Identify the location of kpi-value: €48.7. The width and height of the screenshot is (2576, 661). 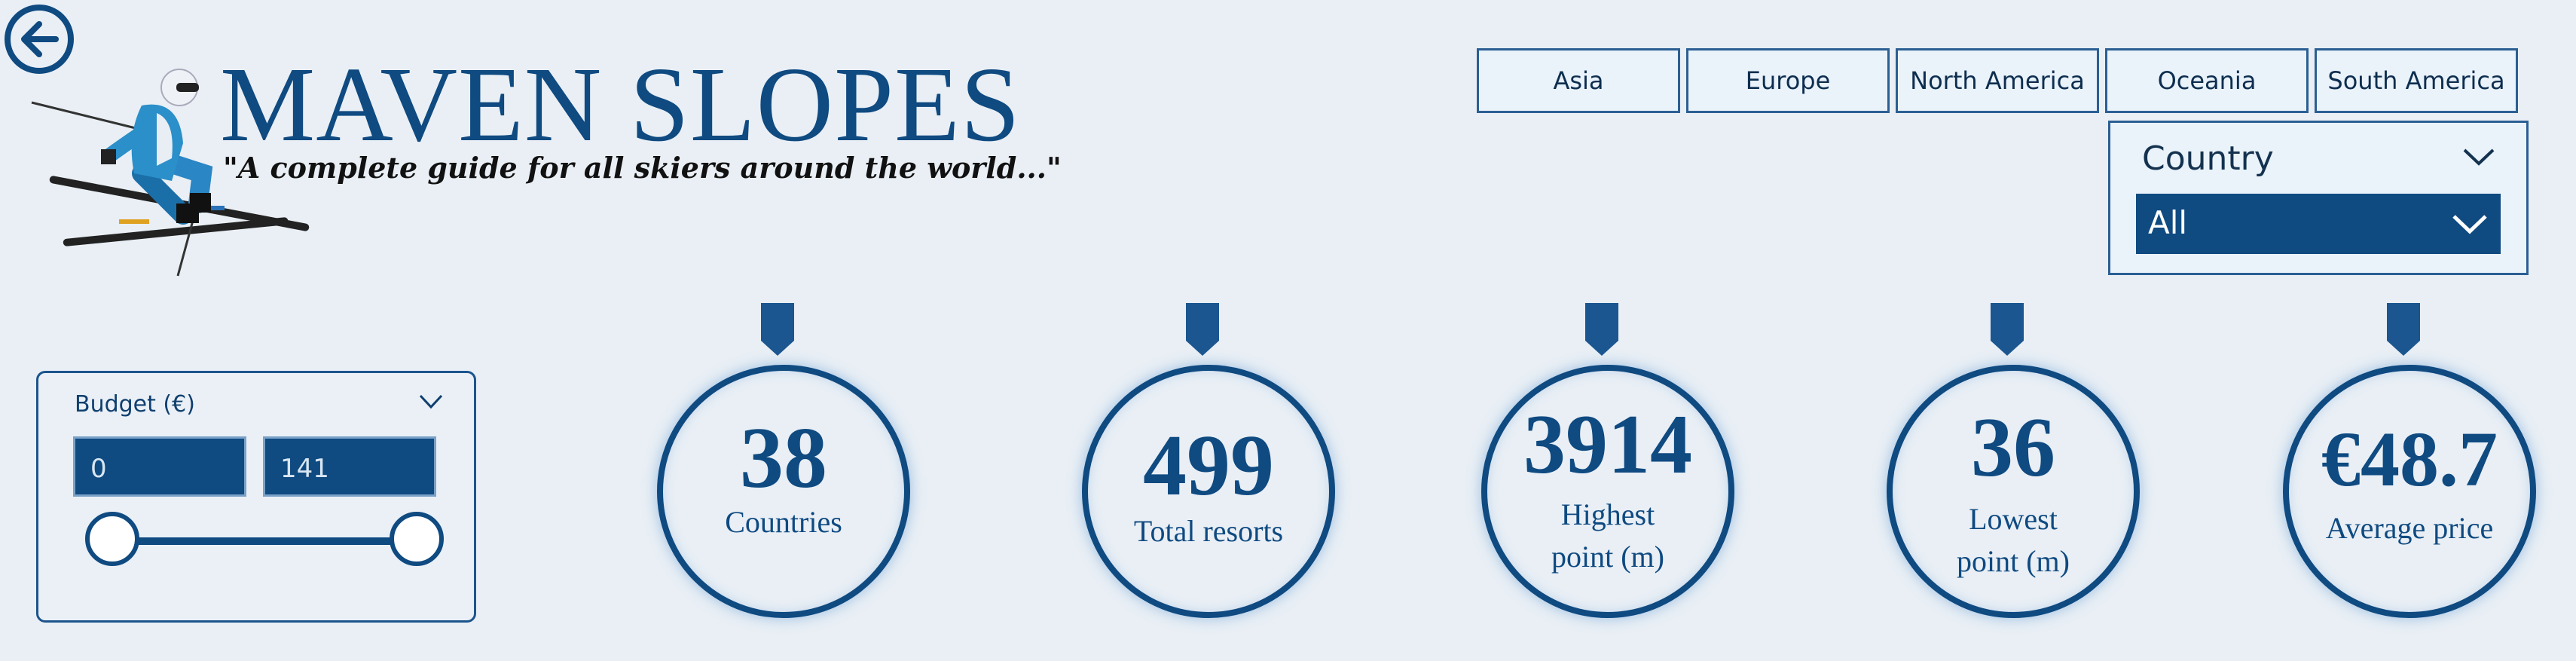
(2409, 459).